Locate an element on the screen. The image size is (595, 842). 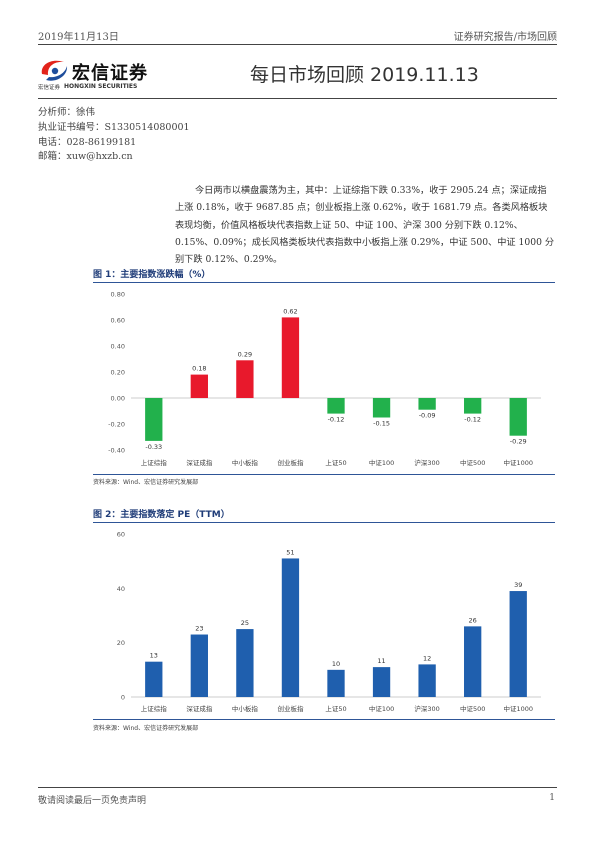
figure2-bottom-rule is located at coordinates (324, 719).